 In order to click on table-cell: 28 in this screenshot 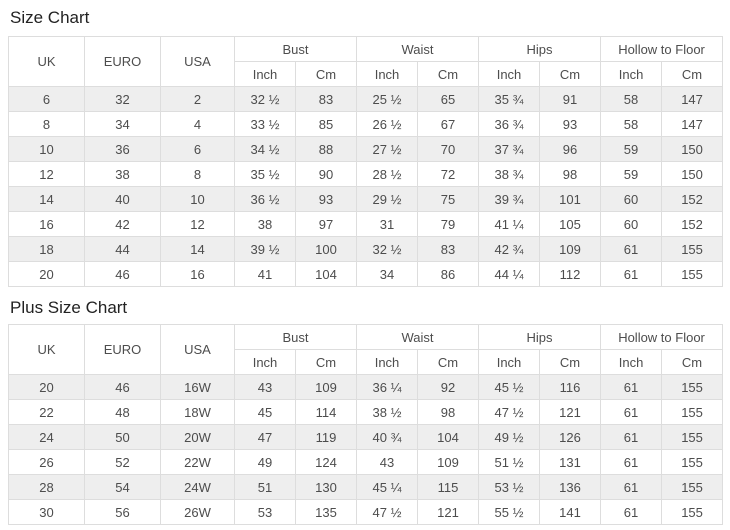, I will do `click(46, 487)`.